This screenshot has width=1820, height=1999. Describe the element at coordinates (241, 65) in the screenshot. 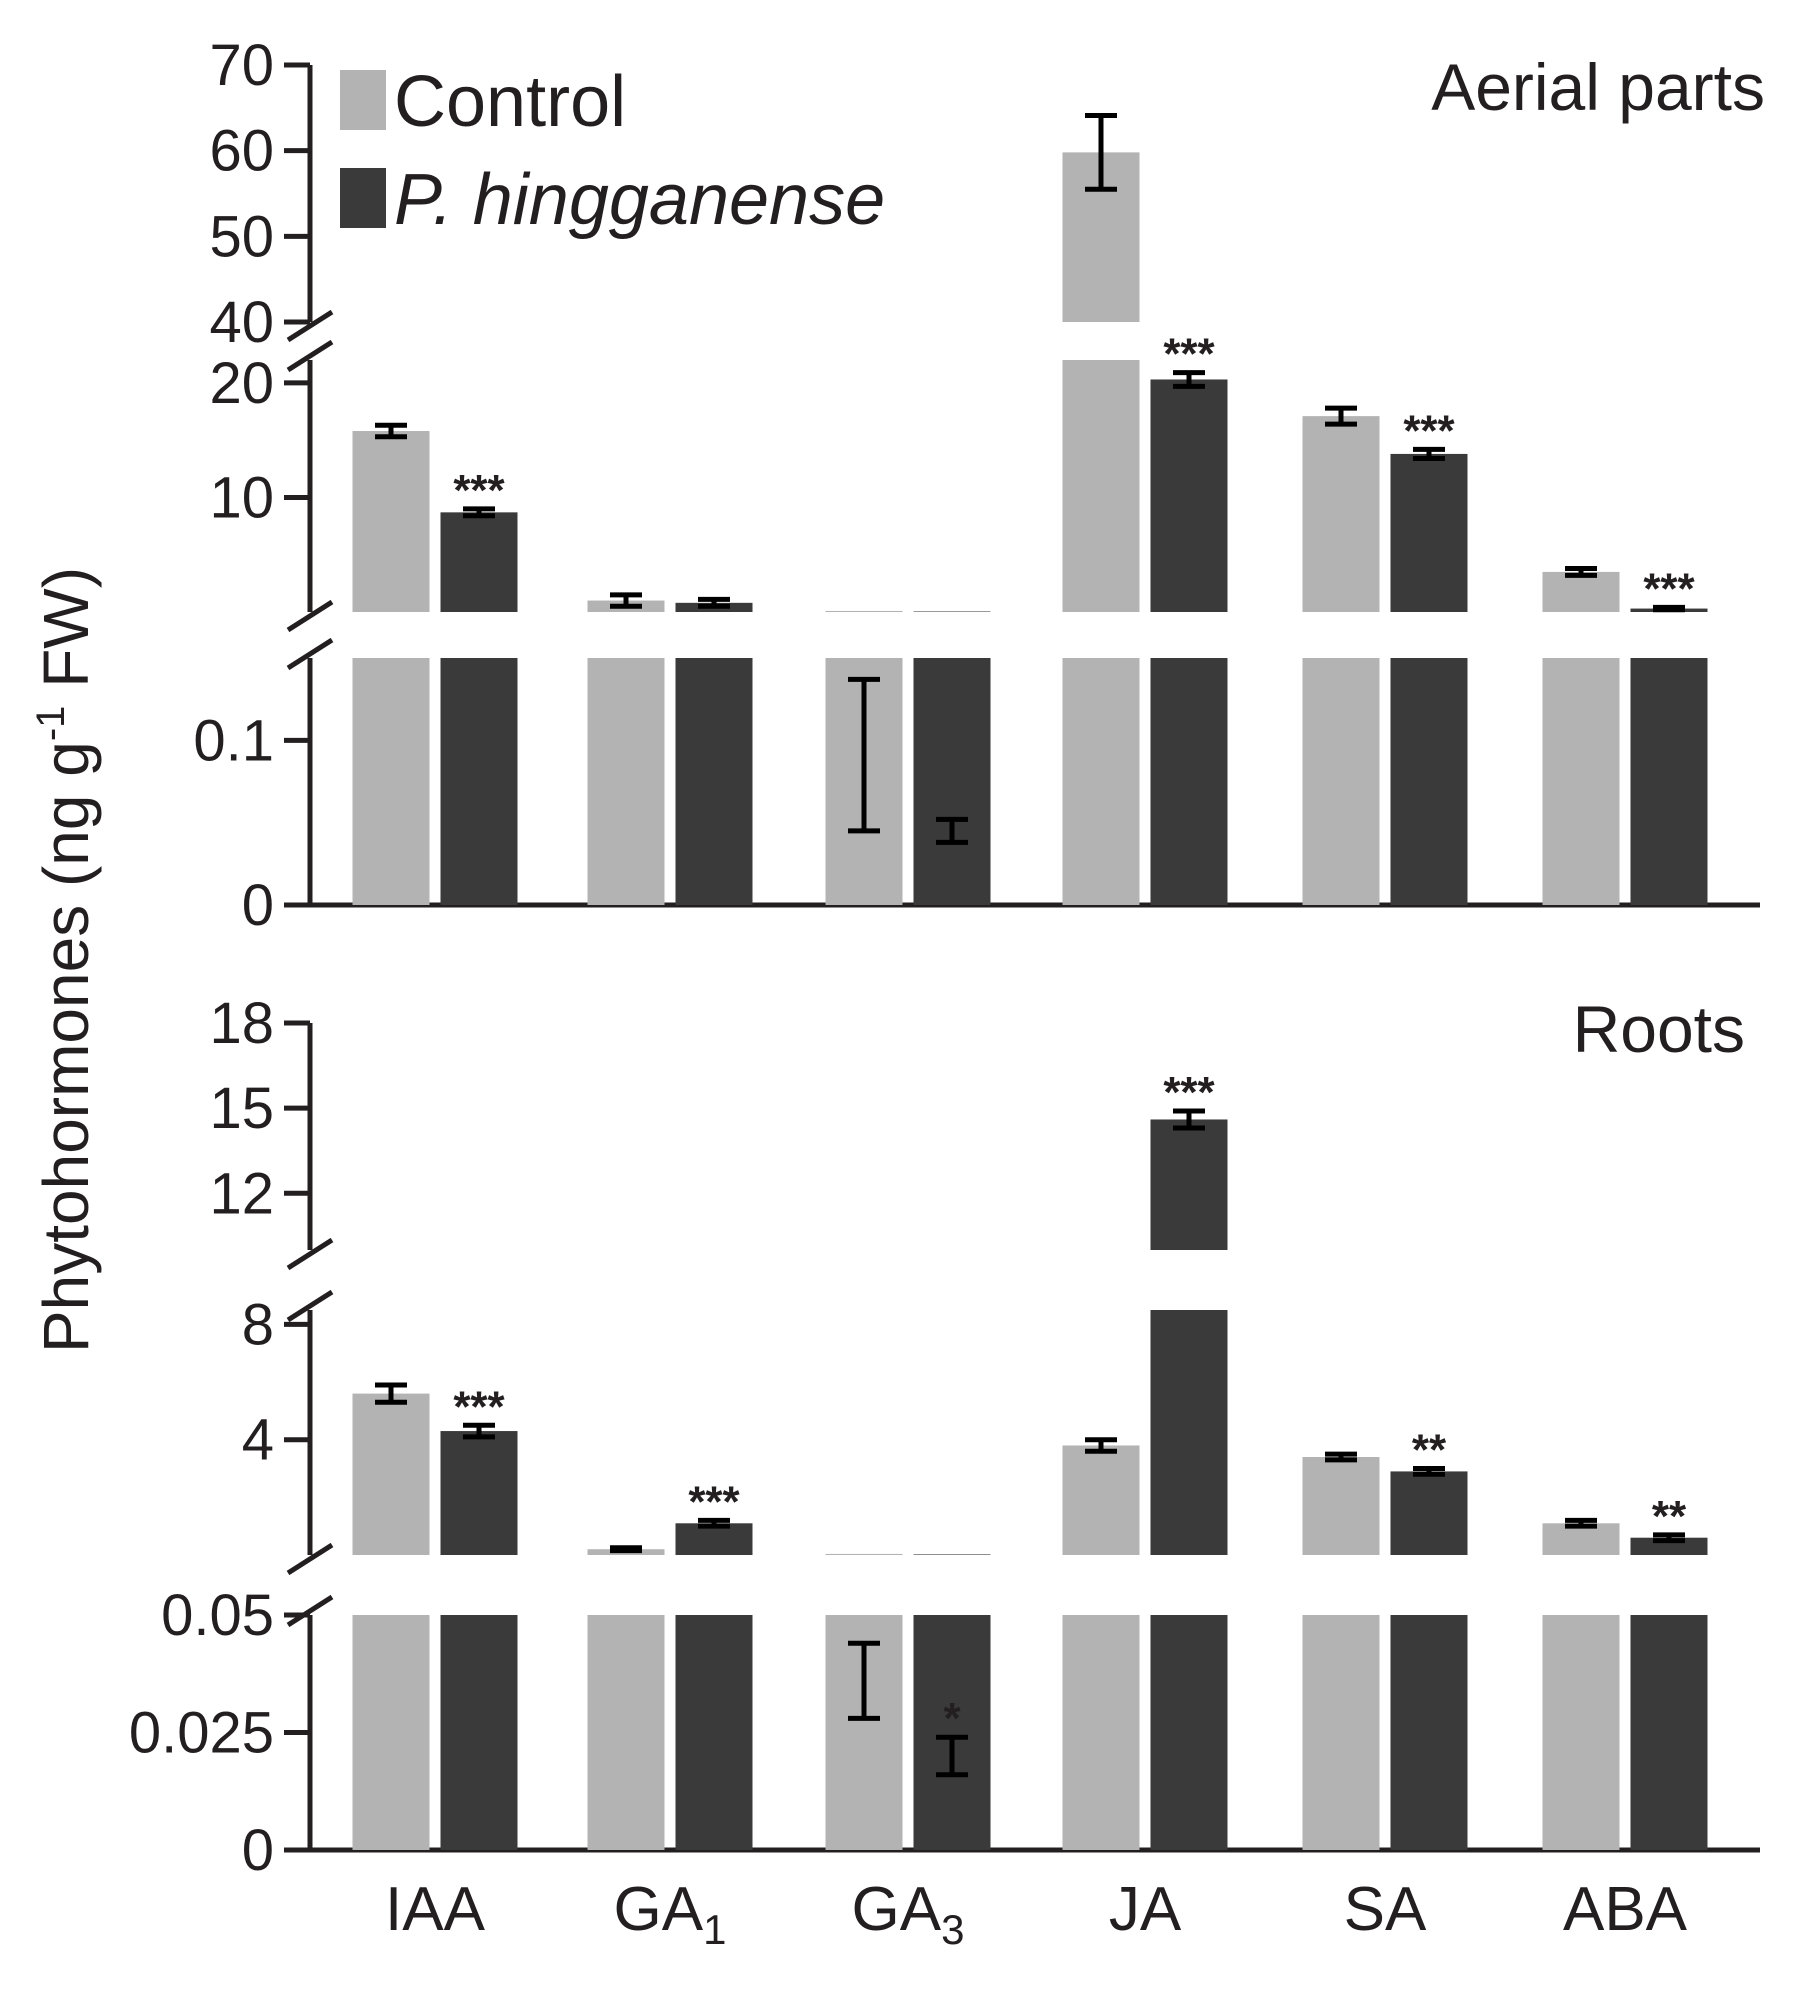

I see `panel1-y-tick-label: 70` at that location.